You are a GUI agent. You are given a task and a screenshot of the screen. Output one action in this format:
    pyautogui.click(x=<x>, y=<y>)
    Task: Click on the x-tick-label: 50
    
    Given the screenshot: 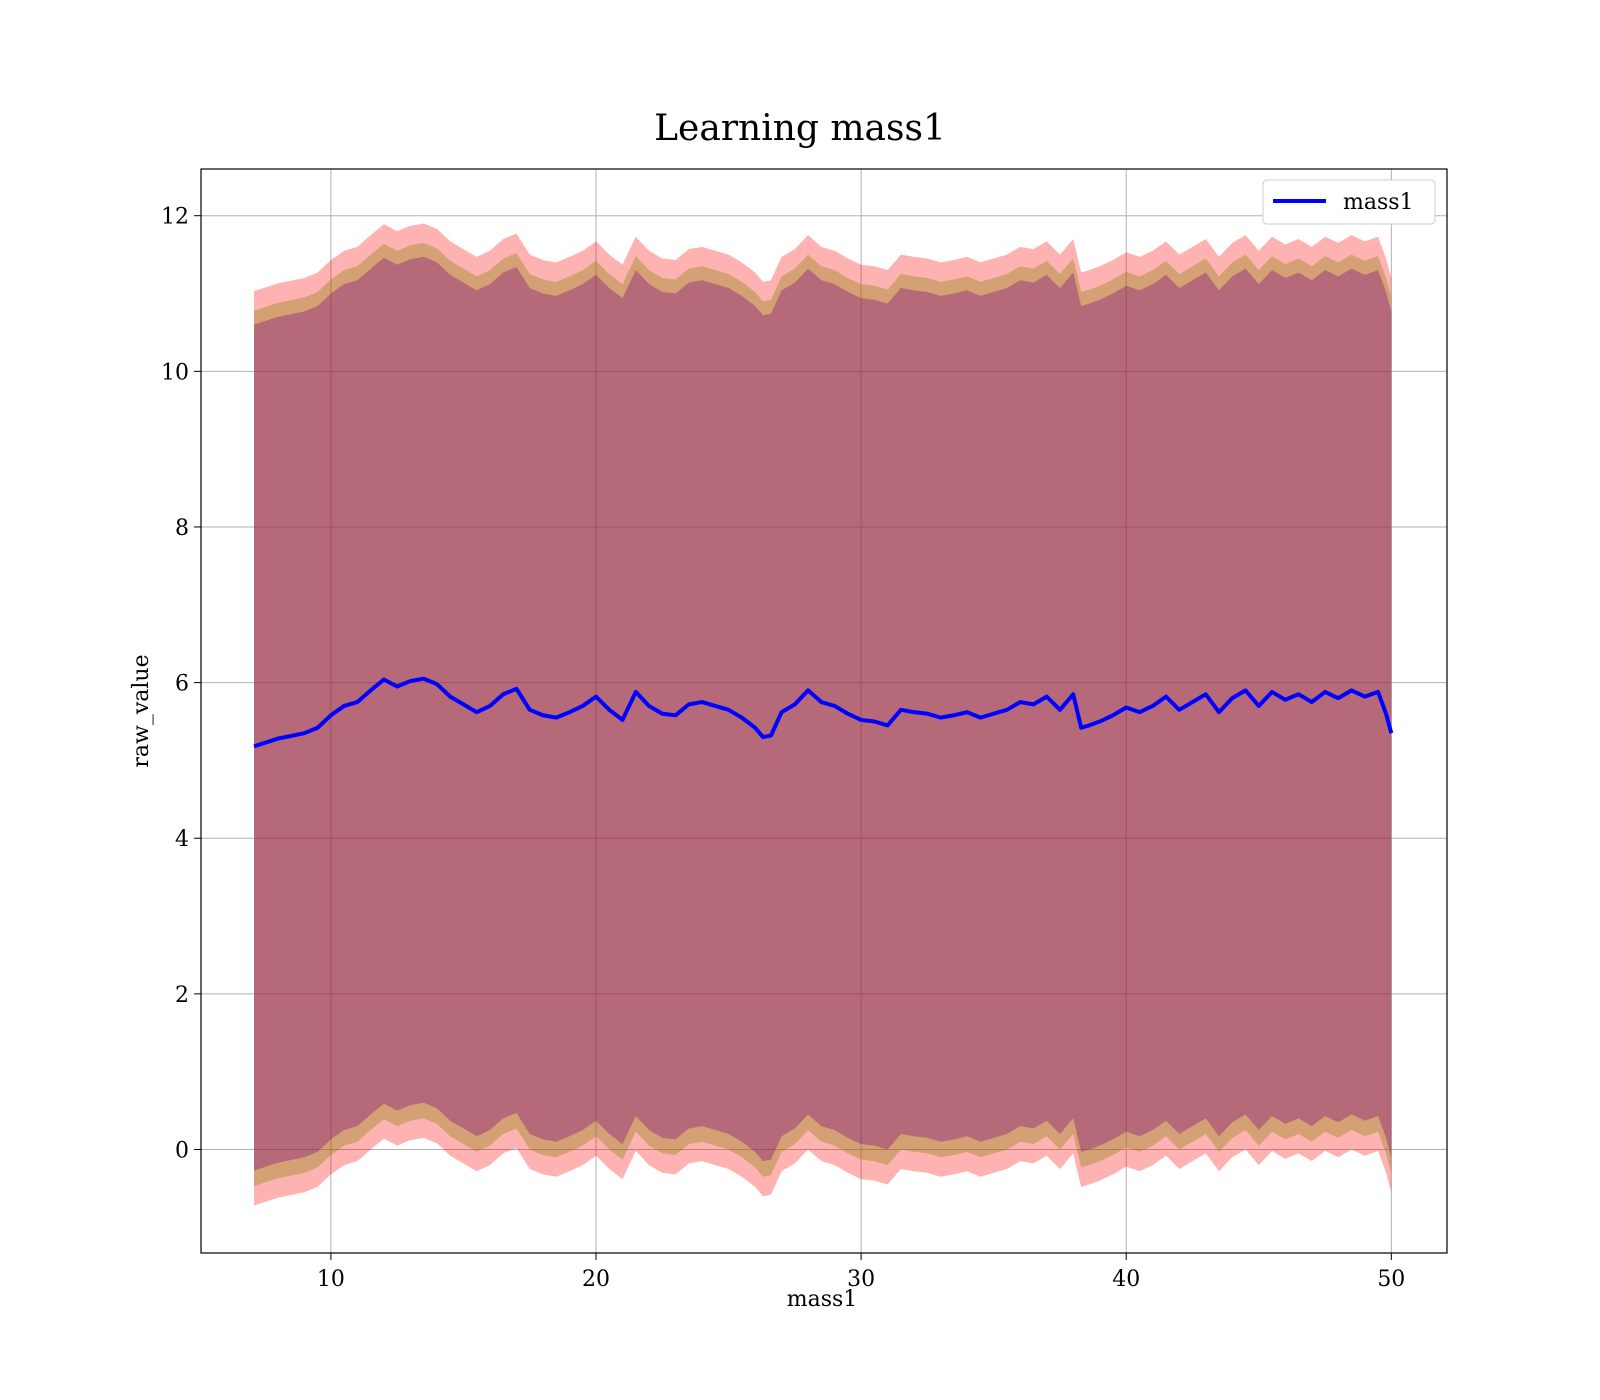 What is the action you would take?
    pyautogui.click(x=1391, y=1279)
    